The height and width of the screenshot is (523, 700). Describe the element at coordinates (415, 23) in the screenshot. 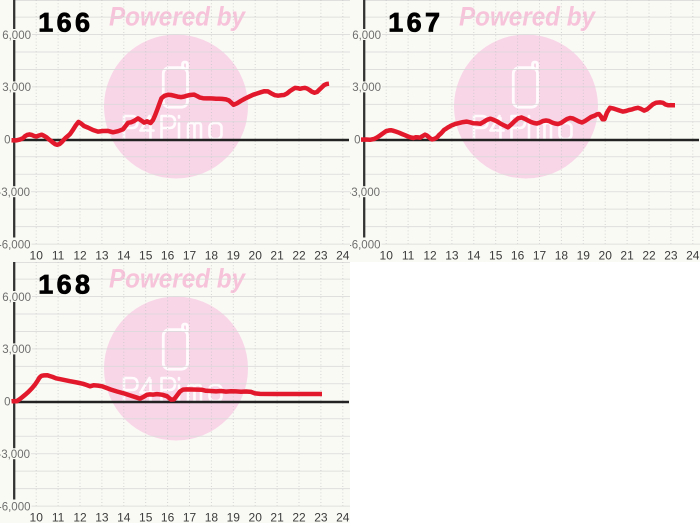

I see `svg-text: 167` at that location.